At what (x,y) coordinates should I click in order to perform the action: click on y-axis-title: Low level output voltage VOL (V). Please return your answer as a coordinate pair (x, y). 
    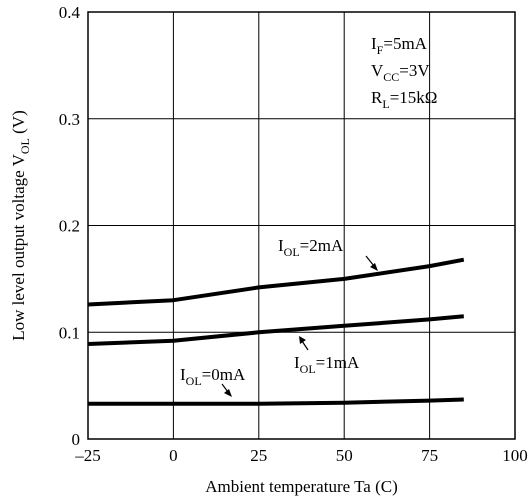
    Looking at the image, I should click on (20, 225).